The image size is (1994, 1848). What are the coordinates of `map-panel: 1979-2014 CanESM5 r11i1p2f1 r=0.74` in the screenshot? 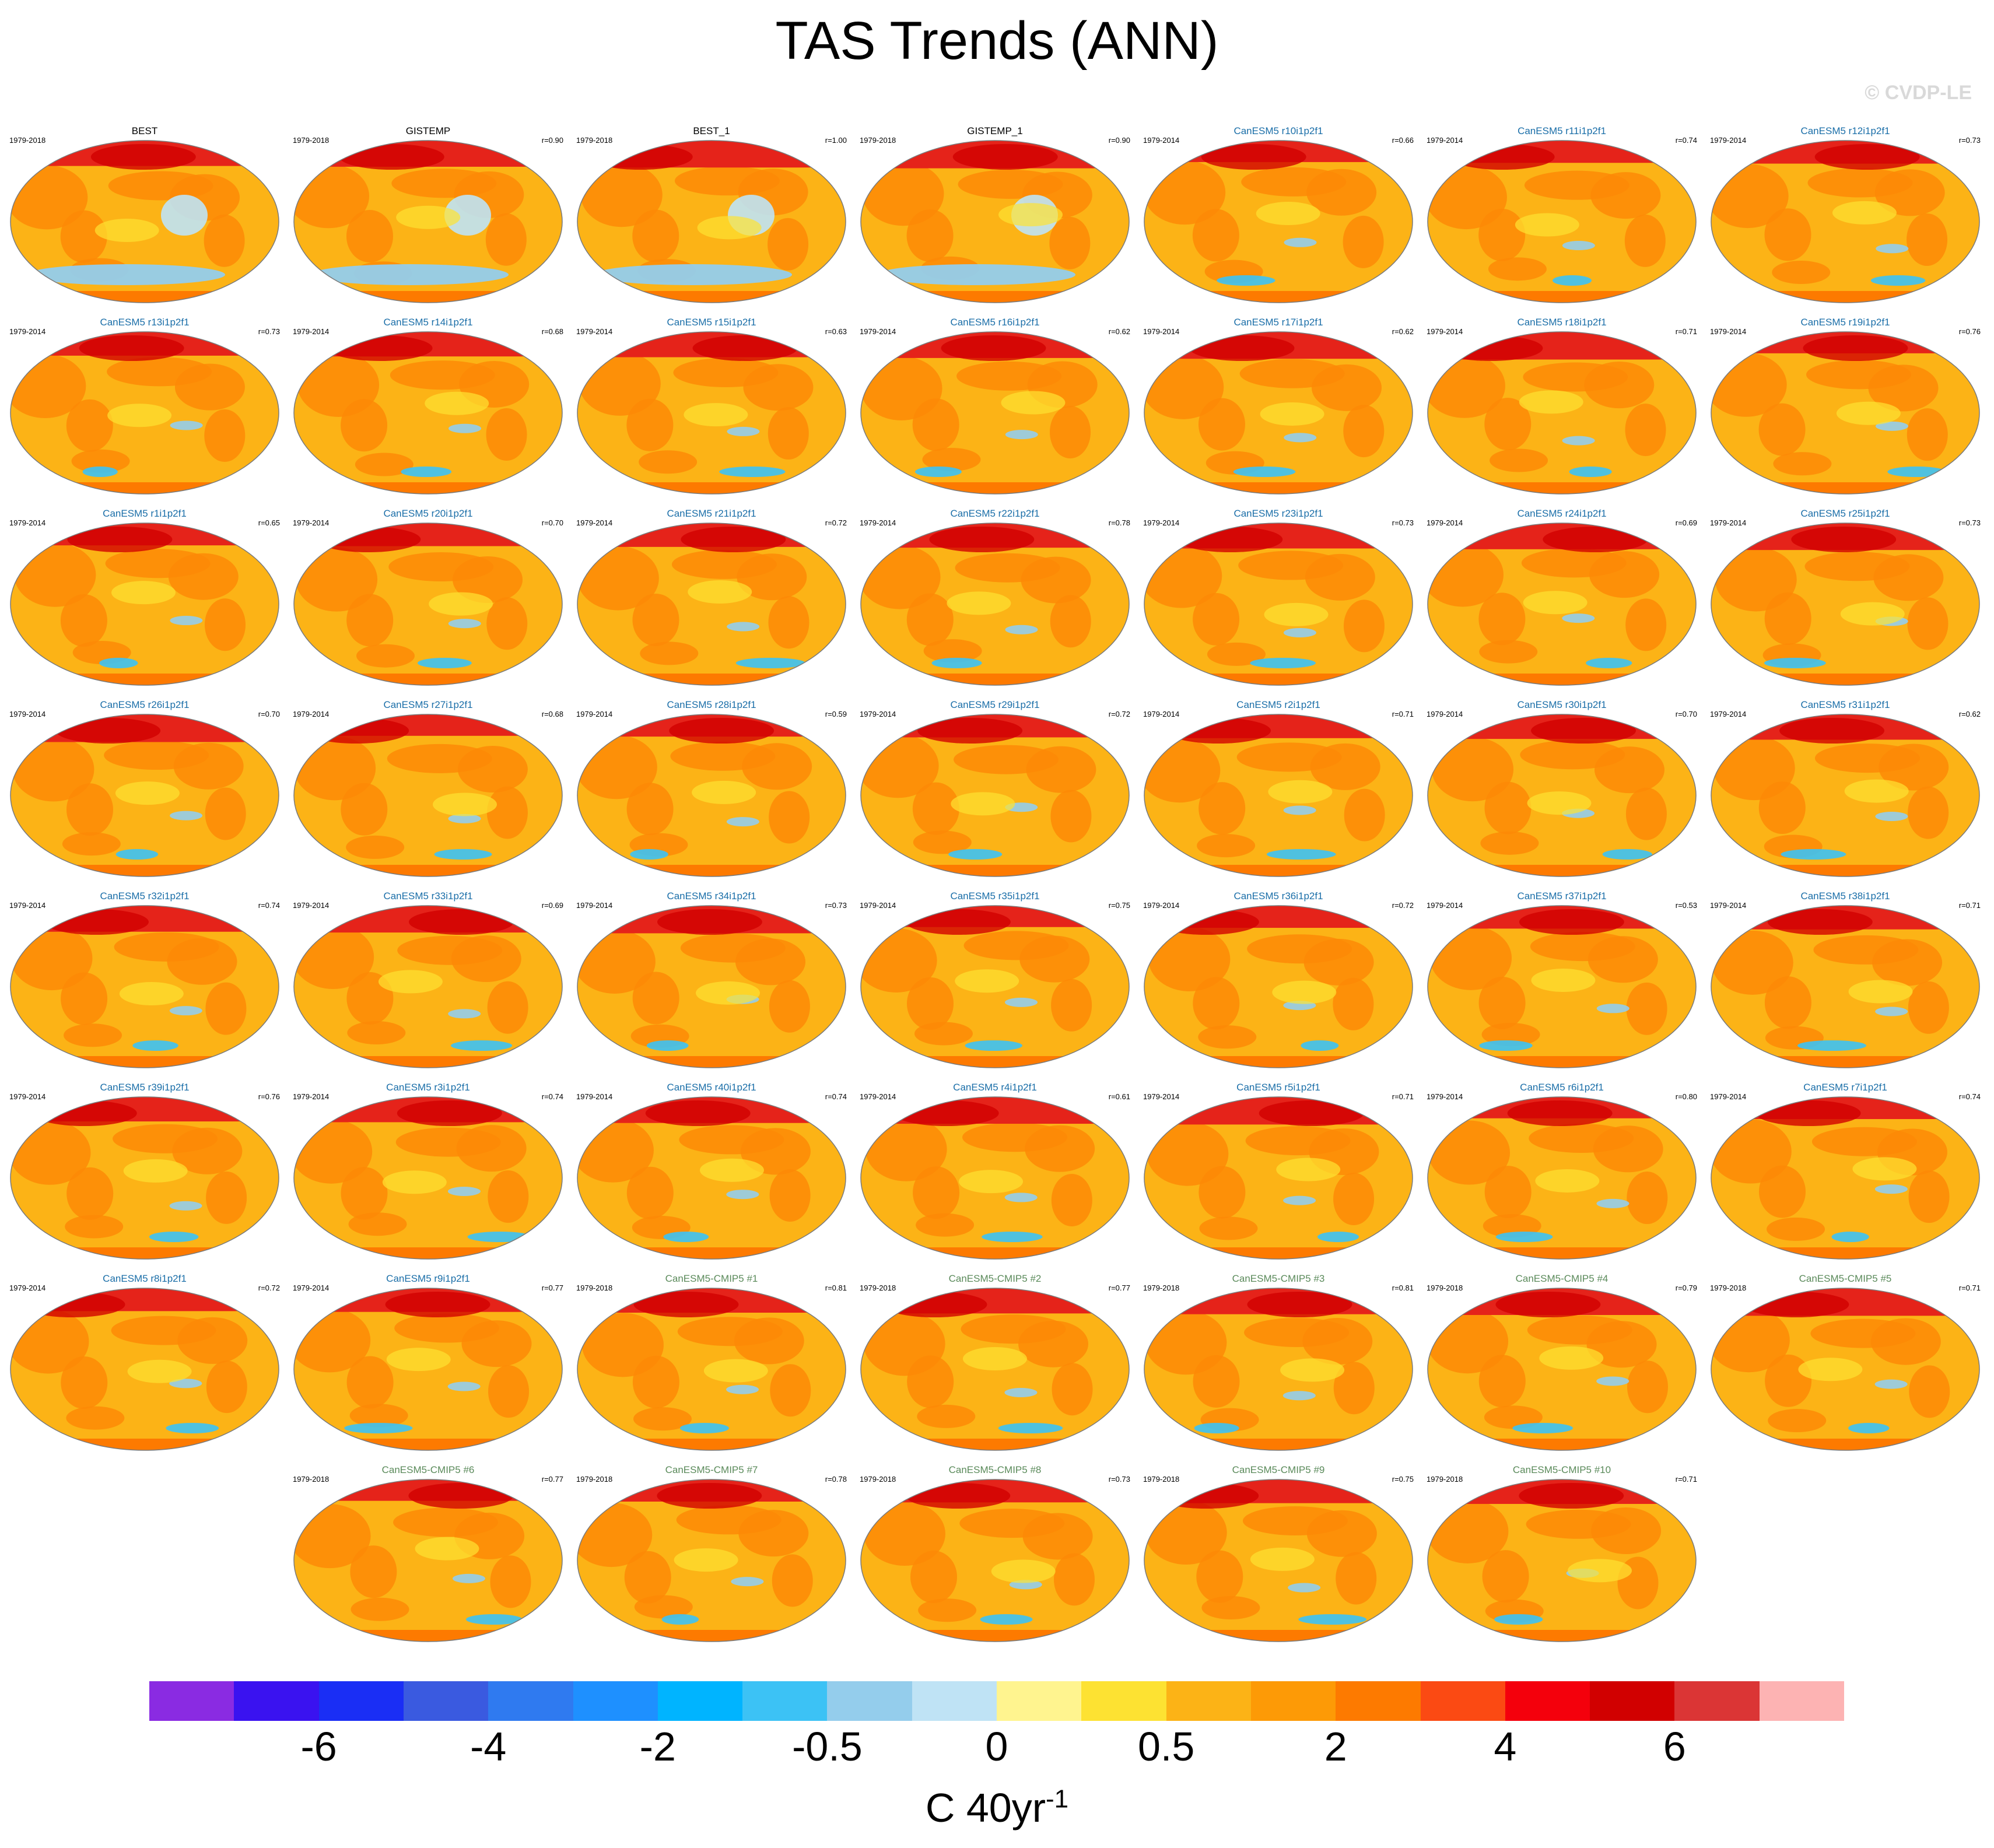 It's located at (1562, 213).